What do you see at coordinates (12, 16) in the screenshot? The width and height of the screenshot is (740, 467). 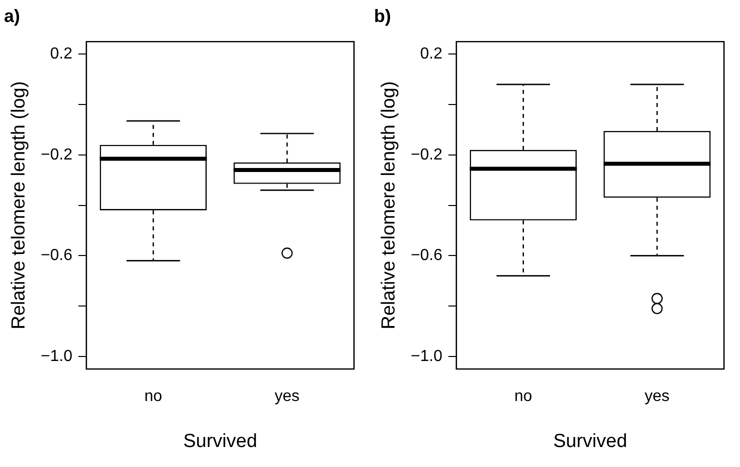 I see `chart-title: a)` at bounding box center [12, 16].